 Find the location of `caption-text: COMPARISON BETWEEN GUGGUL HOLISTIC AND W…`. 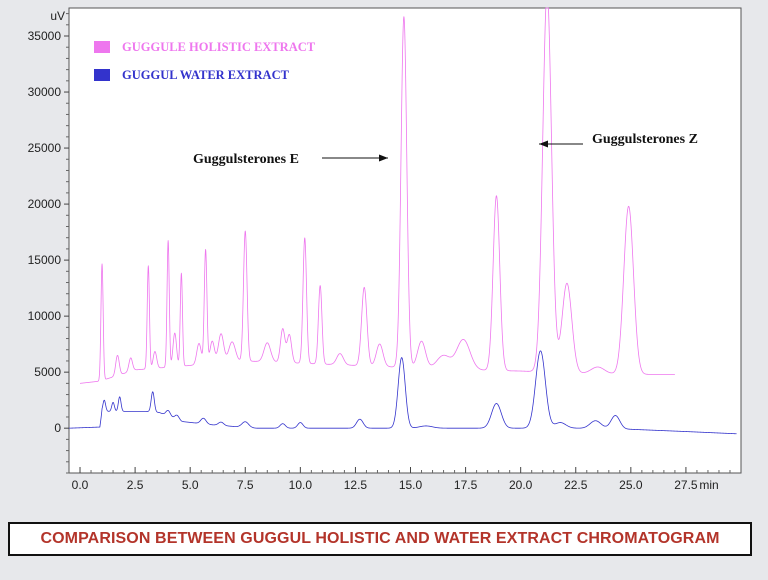

caption-text: COMPARISON BETWEEN GUGGUL HOLISTIC AND W… is located at coordinates (380, 538).